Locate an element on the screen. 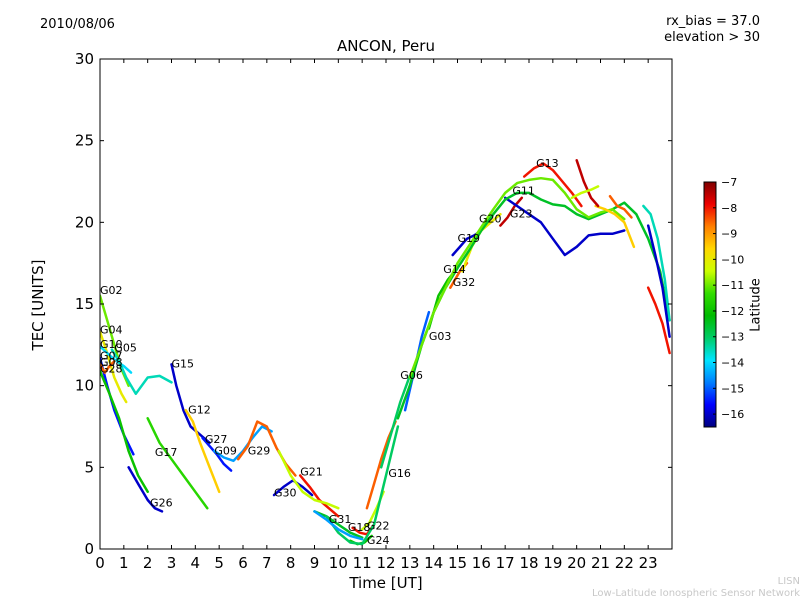 The height and width of the screenshot is (600, 800). x-tick-label: 1 is located at coordinates (124, 563).